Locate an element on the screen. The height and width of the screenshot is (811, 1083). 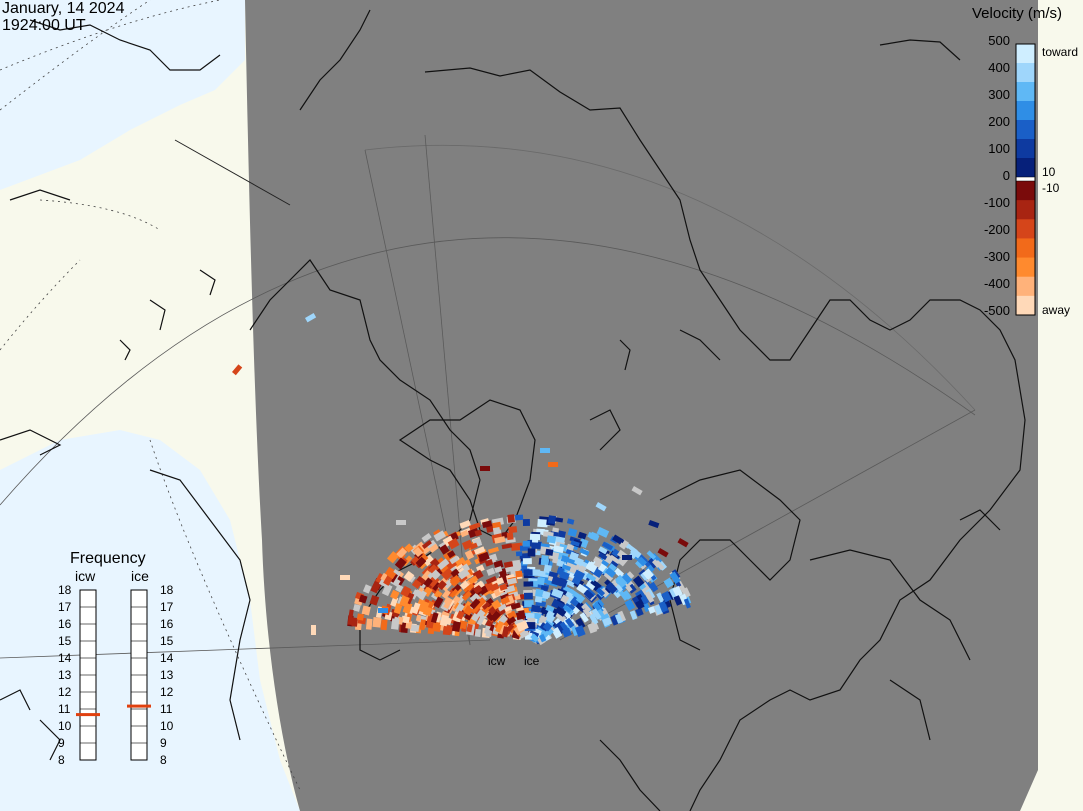
ice-scale-label: 15 is located at coordinates (167, 641).